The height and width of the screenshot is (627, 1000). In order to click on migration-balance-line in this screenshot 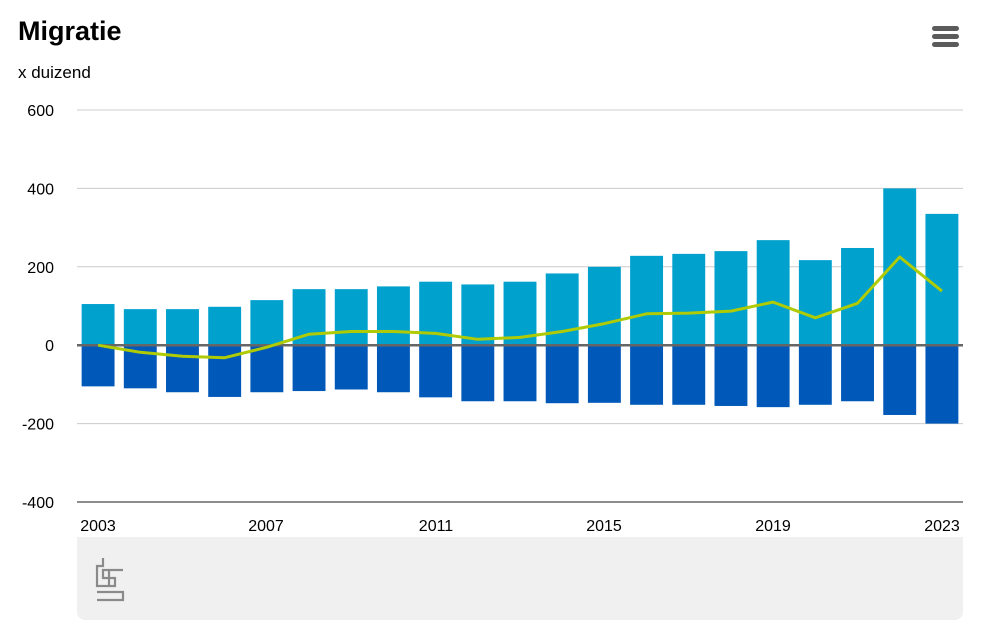, I will do `click(520, 307)`.